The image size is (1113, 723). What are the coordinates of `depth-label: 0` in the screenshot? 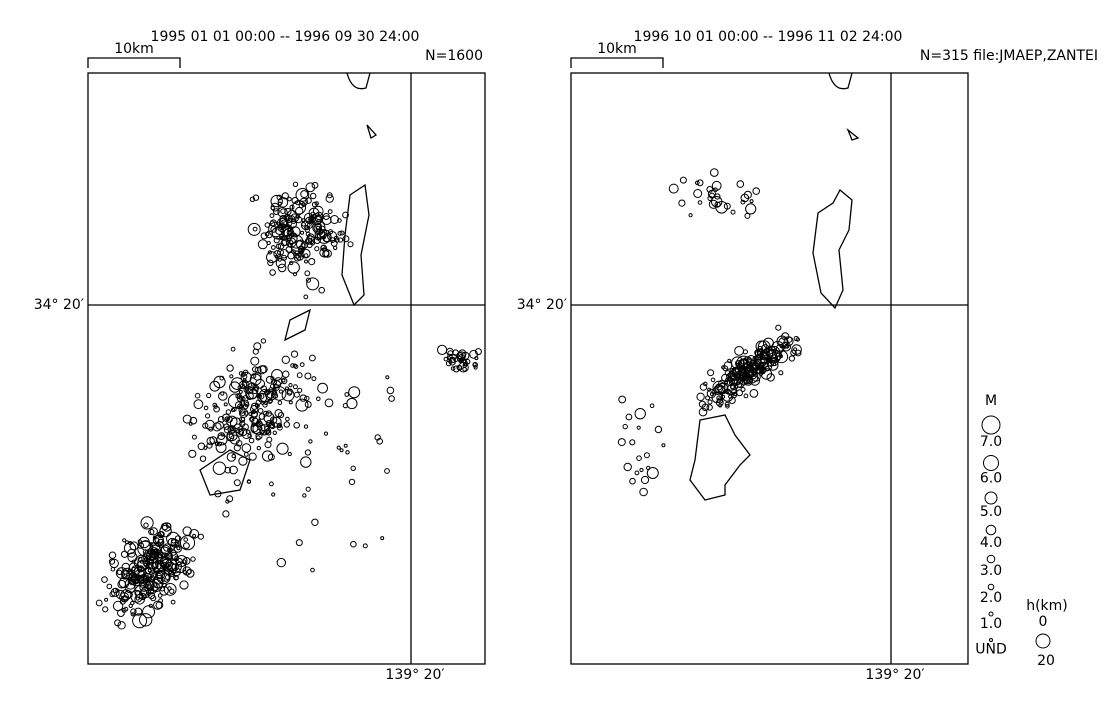 It's located at (1043, 622).